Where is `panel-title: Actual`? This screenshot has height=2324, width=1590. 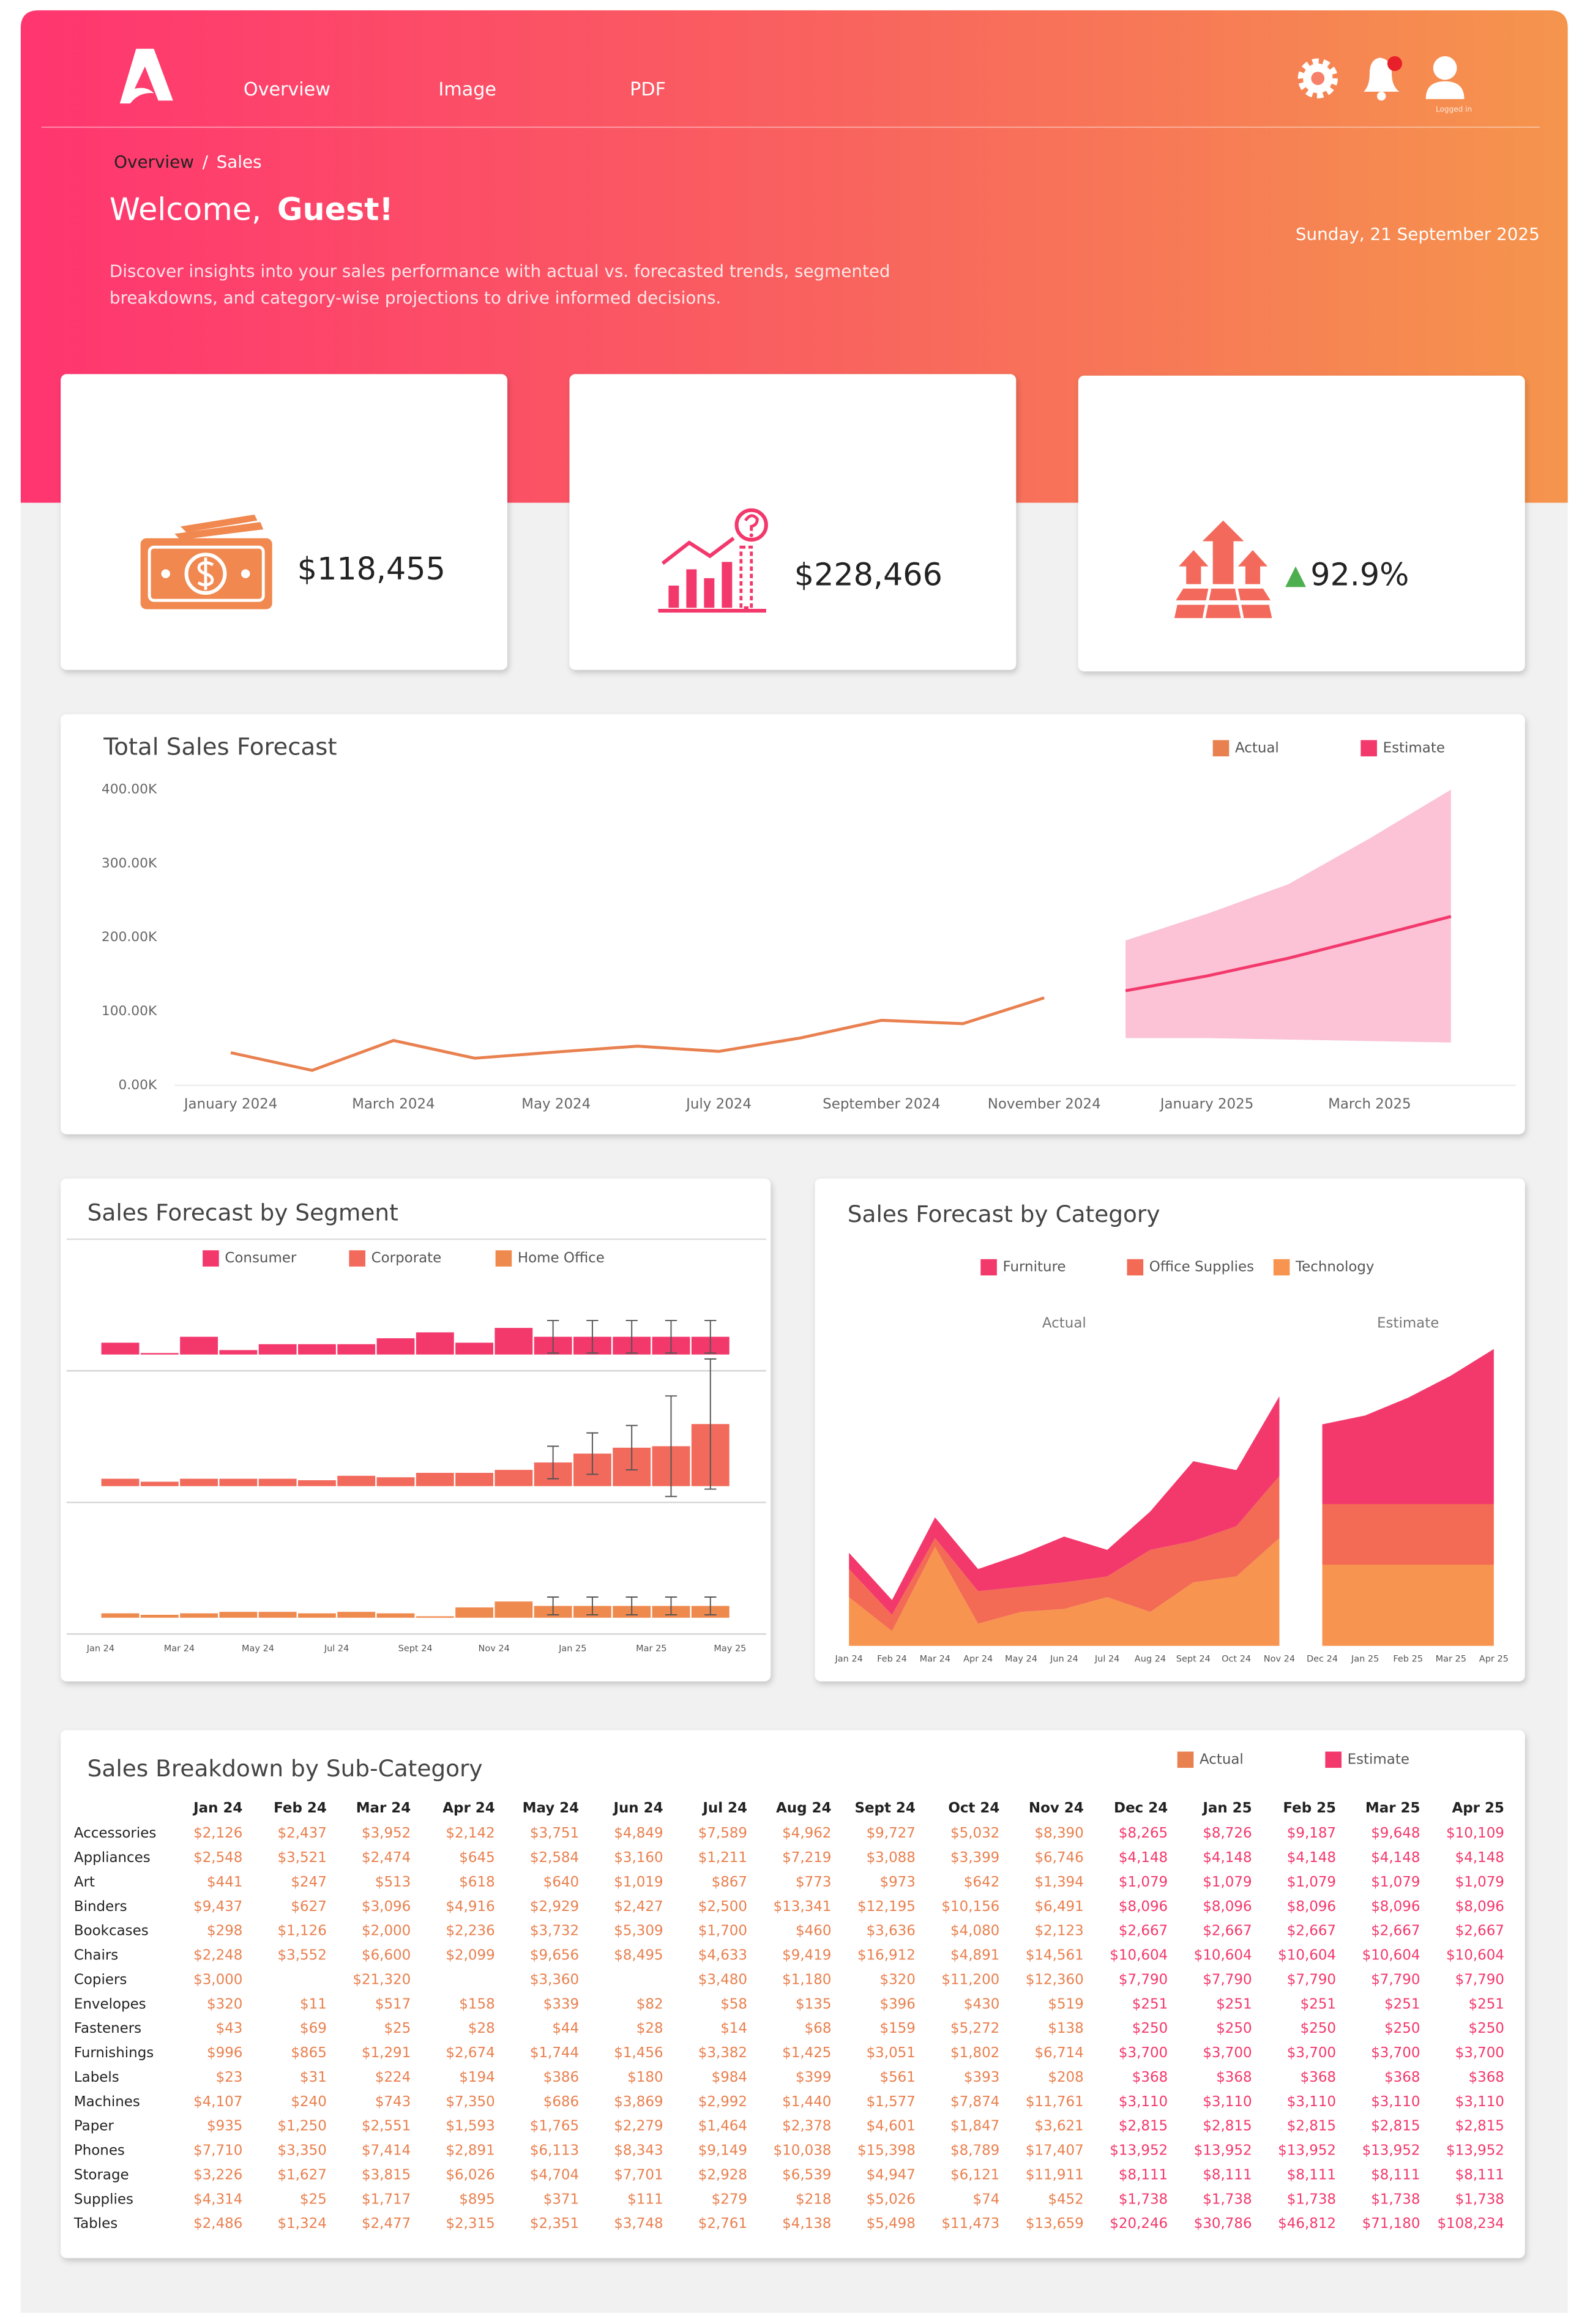 panel-title: Actual is located at coordinates (1064, 1323).